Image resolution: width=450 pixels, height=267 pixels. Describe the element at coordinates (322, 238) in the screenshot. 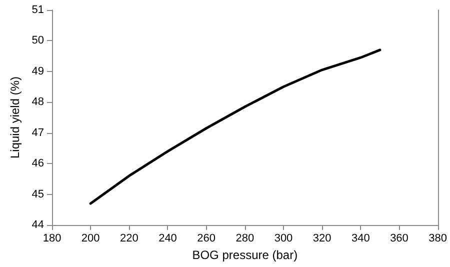

I see `x-tick-label: 320` at that location.